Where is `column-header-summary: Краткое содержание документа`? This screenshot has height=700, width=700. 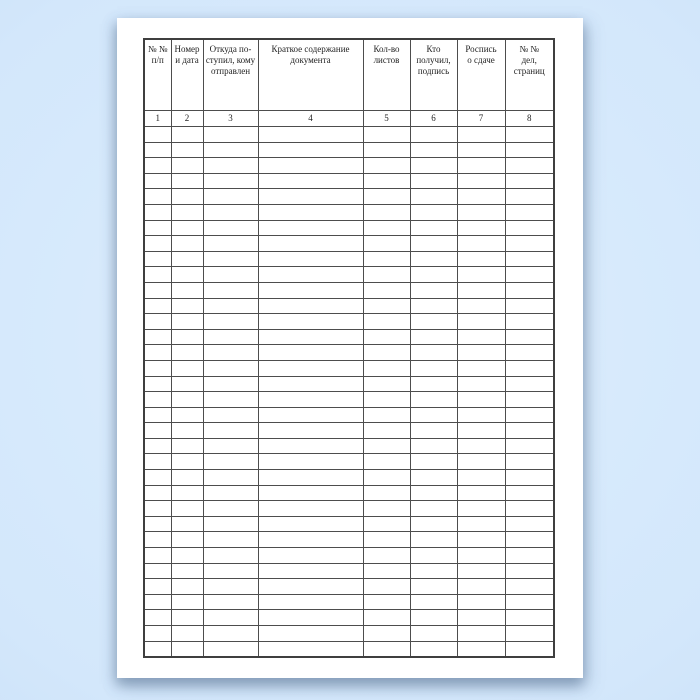 column-header-summary: Краткое содержание документа is located at coordinates (310, 74).